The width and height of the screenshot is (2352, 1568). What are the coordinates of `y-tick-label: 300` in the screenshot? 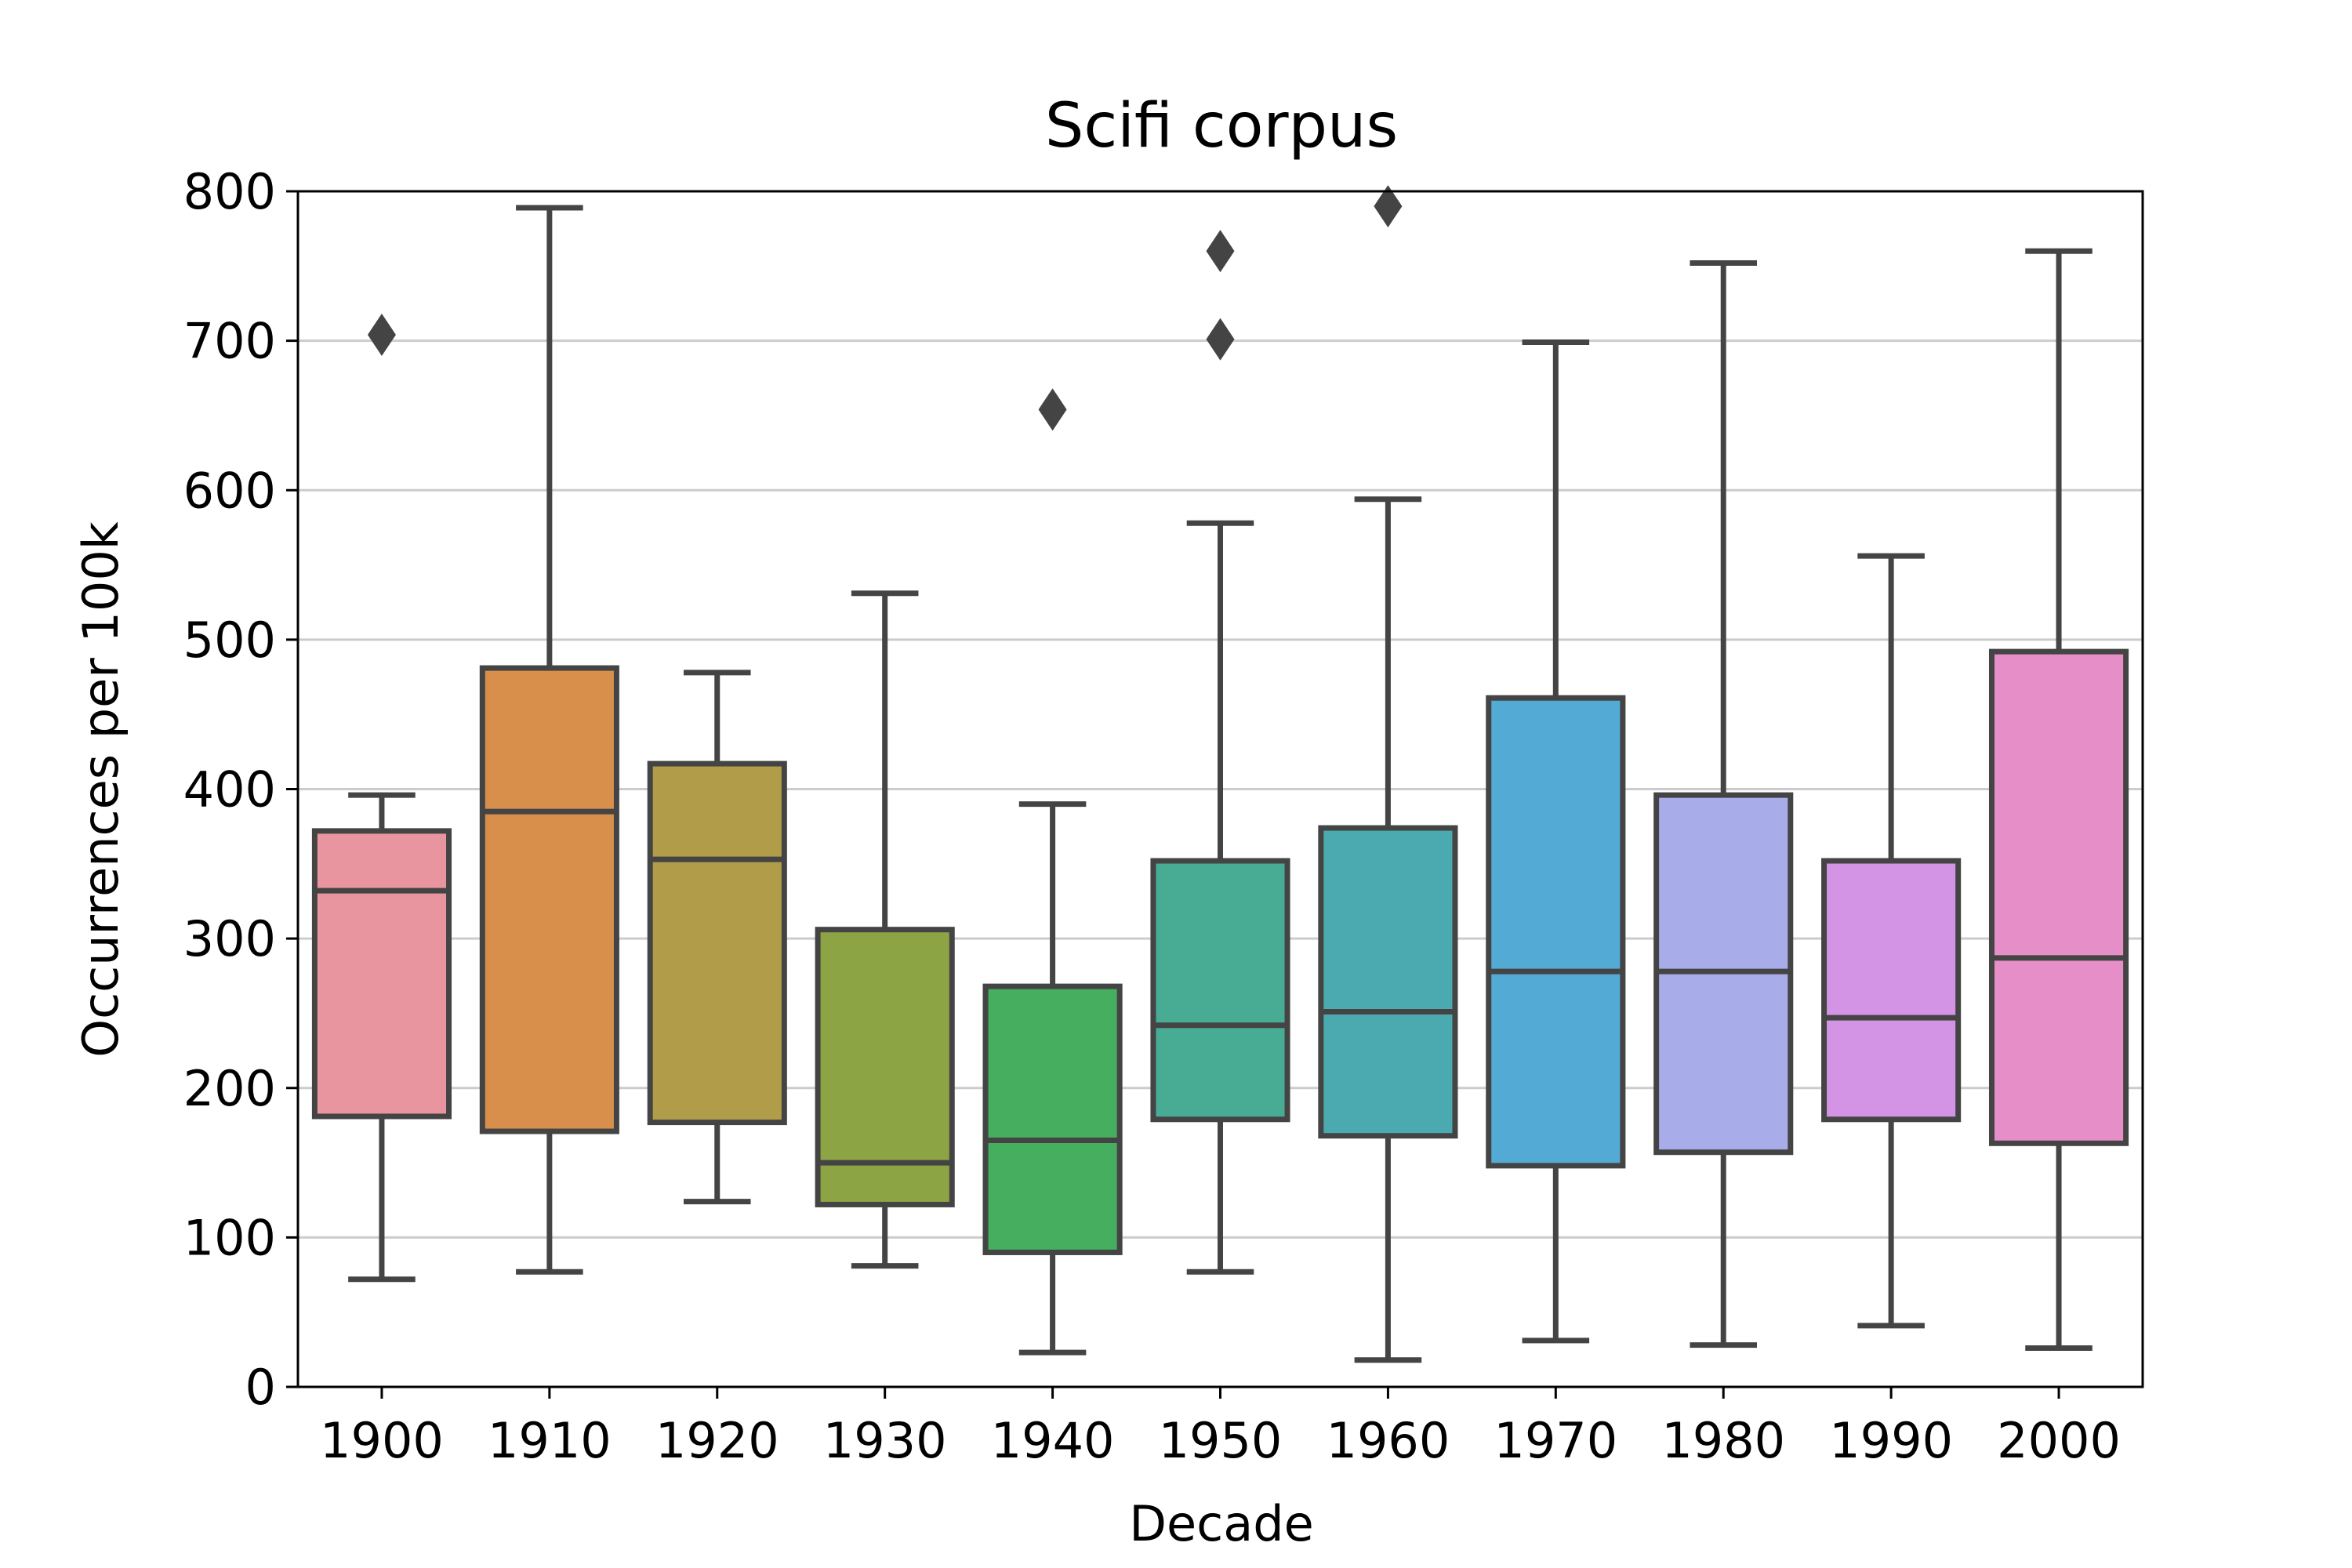 It's located at (229, 939).